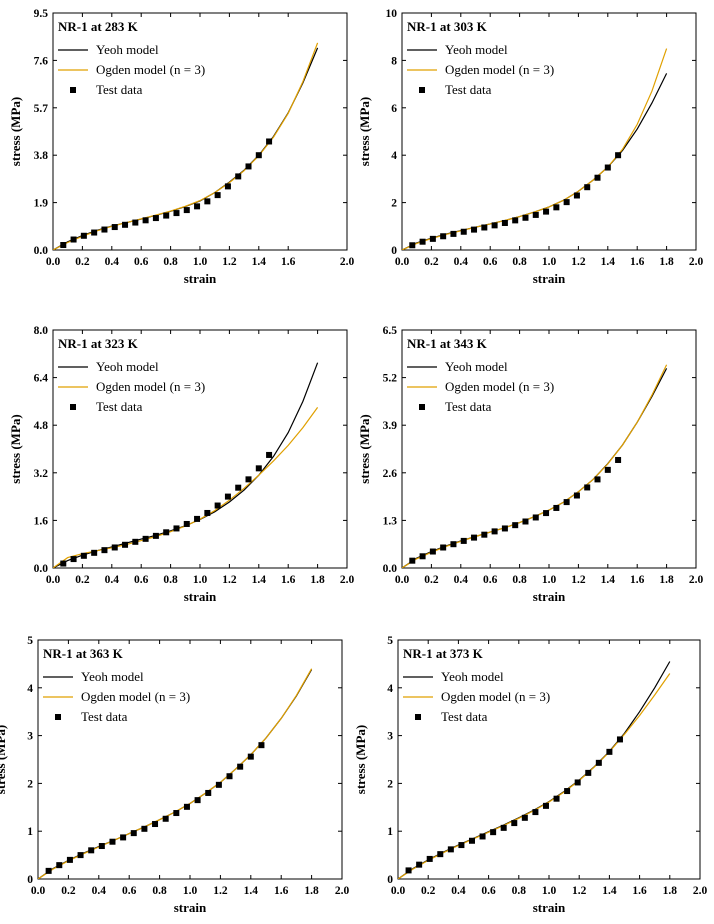 The image size is (714, 924). Describe the element at coordinates (104, 716) in the screenshot. I see `legend-label: Test data` at that location.